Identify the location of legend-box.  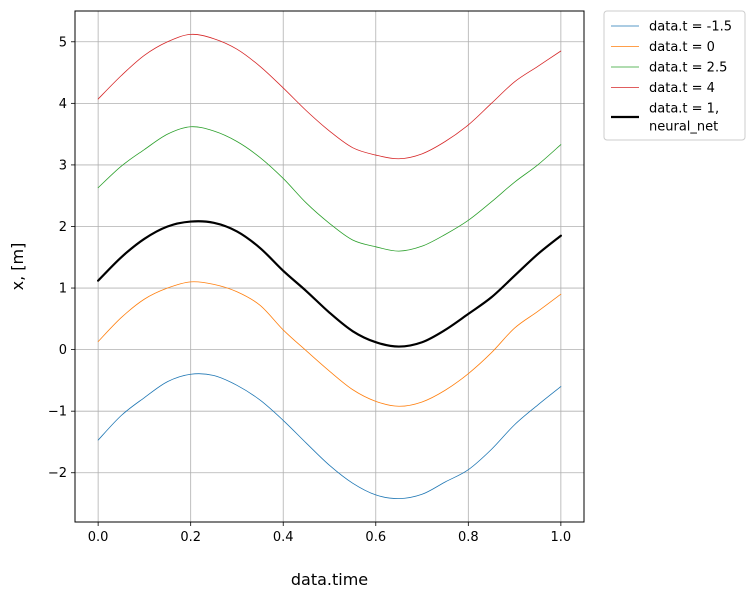
(674, 75).